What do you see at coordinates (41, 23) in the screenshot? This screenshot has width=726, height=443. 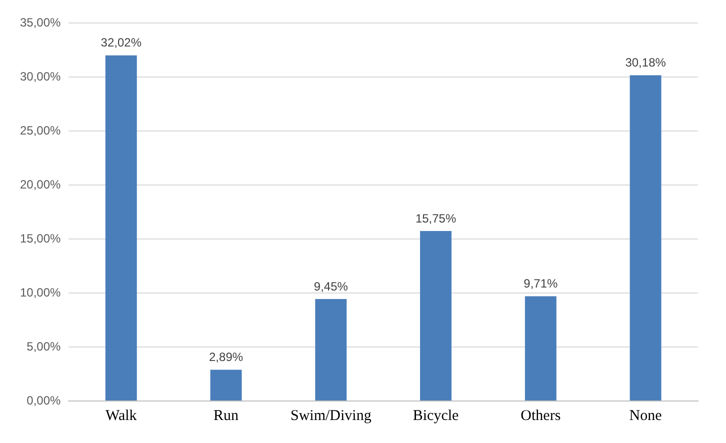 I see `y-tick-label: 35,00%` at bounding box center [41, 23].